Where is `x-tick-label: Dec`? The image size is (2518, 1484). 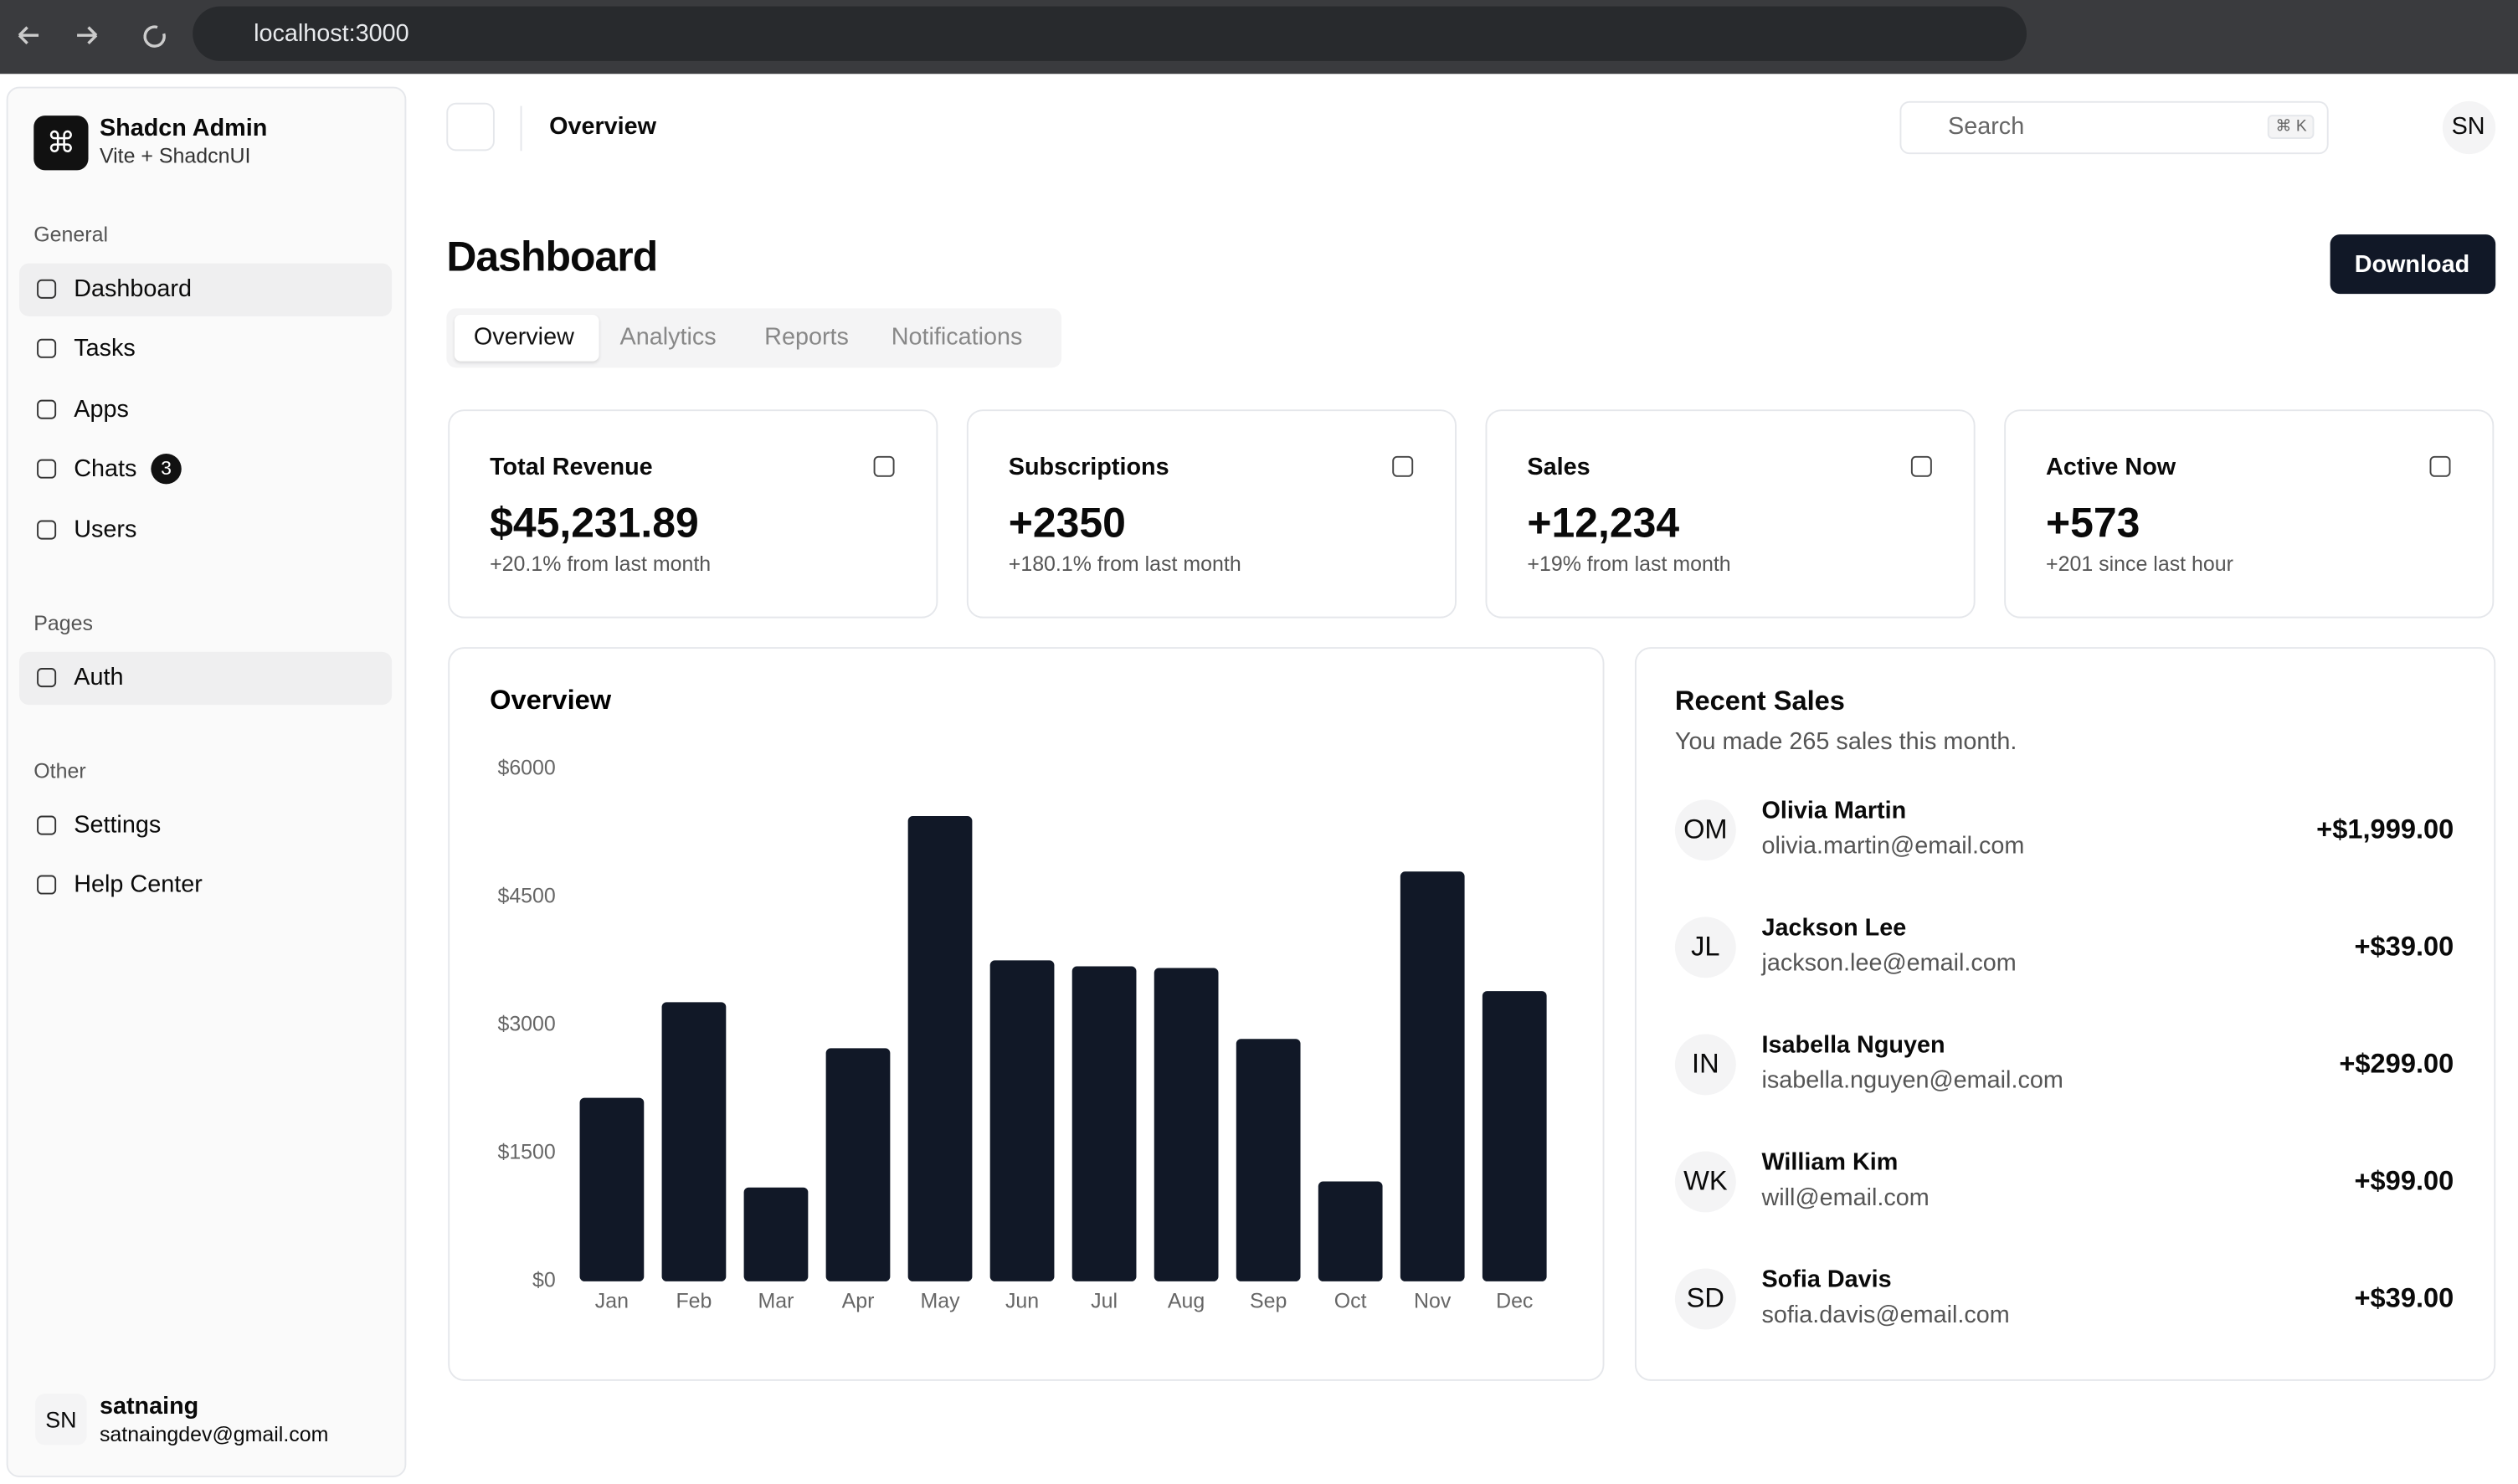
x-tick-label: Dec is located at coordinates (1514, 1301).